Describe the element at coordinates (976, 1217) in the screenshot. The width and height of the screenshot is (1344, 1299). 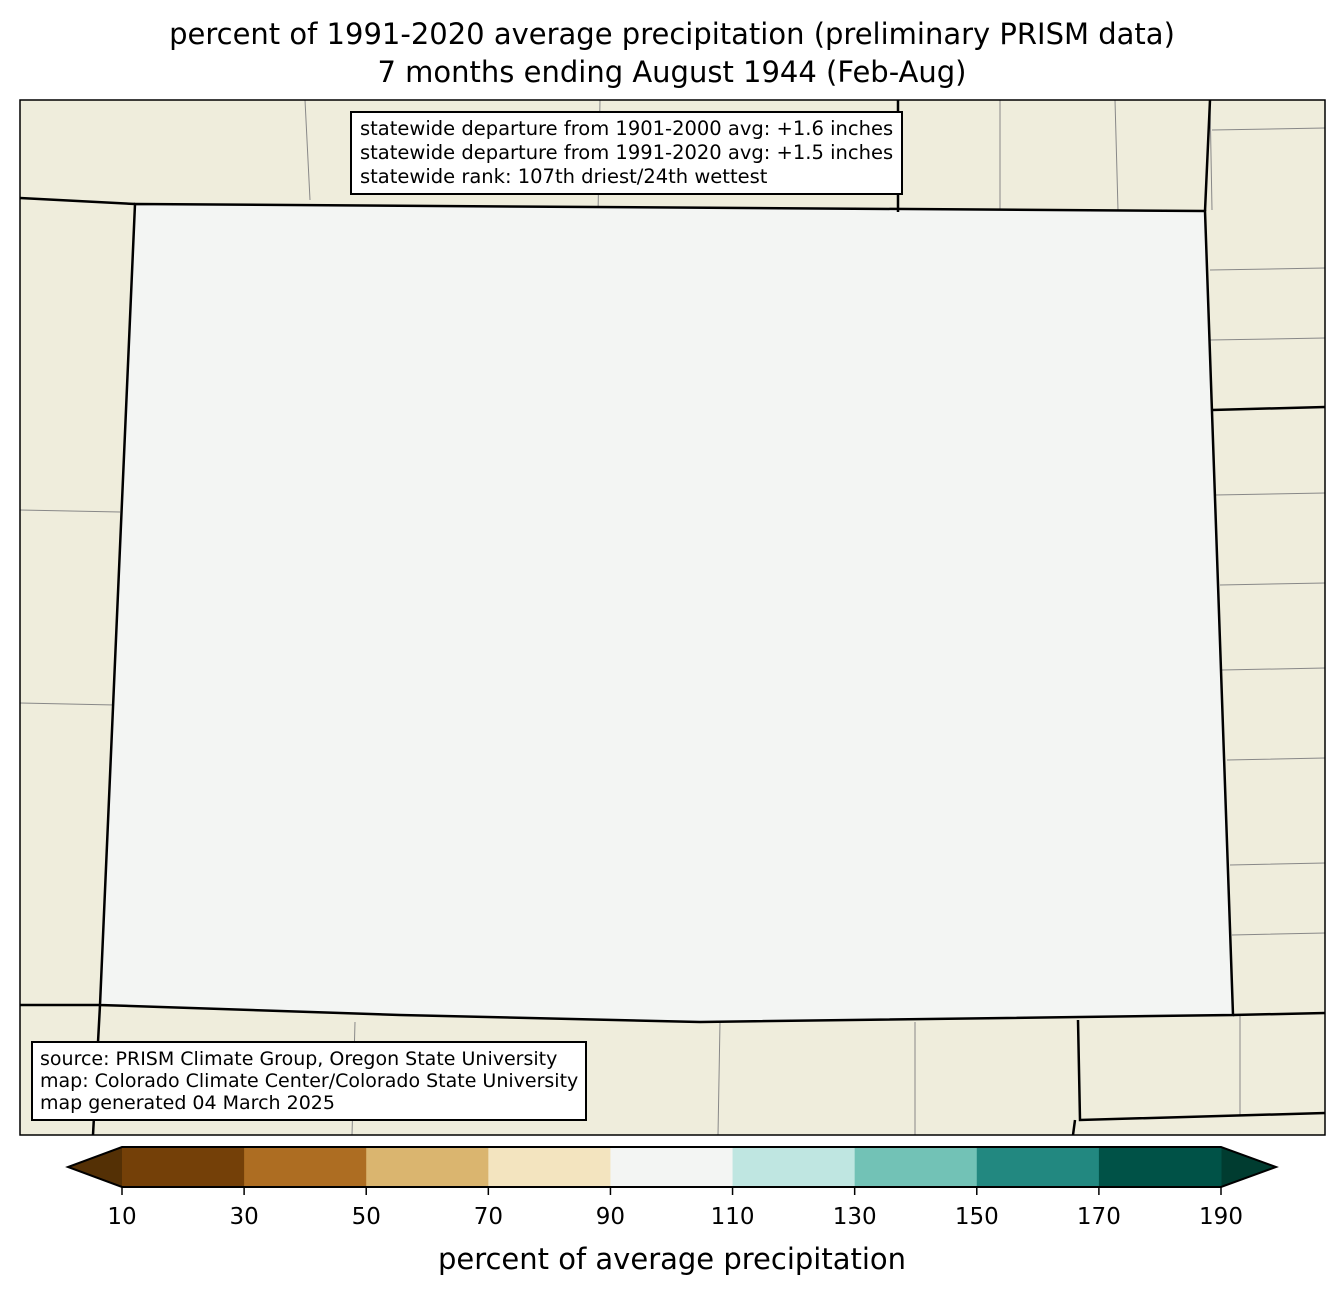
I see `colorbar-tick-label: 150` at that location.